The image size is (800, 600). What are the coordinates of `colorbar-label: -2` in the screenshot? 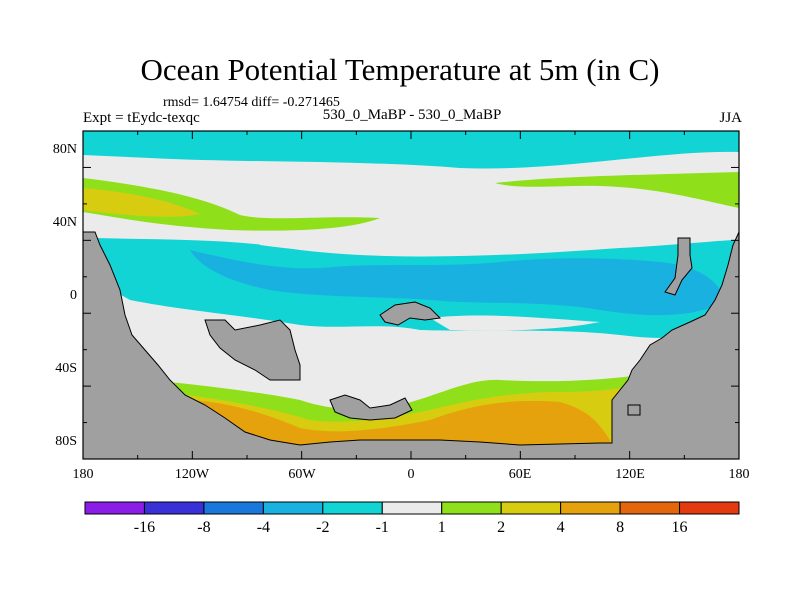 It's located at (323, 527).